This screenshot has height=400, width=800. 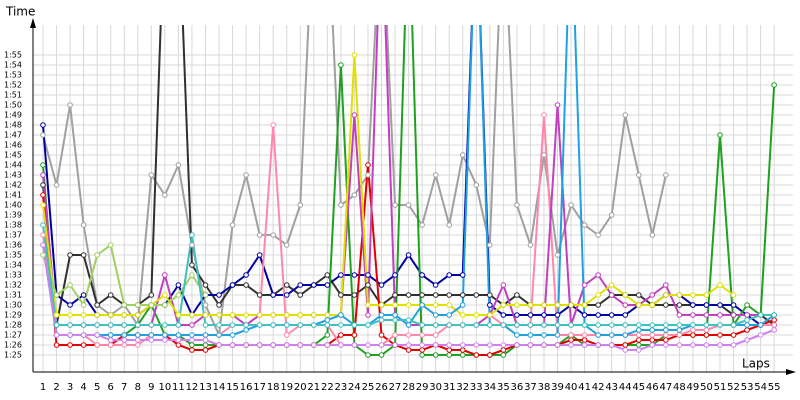 I want to click on x-tick-label: 2, so click(x=56, y=387).